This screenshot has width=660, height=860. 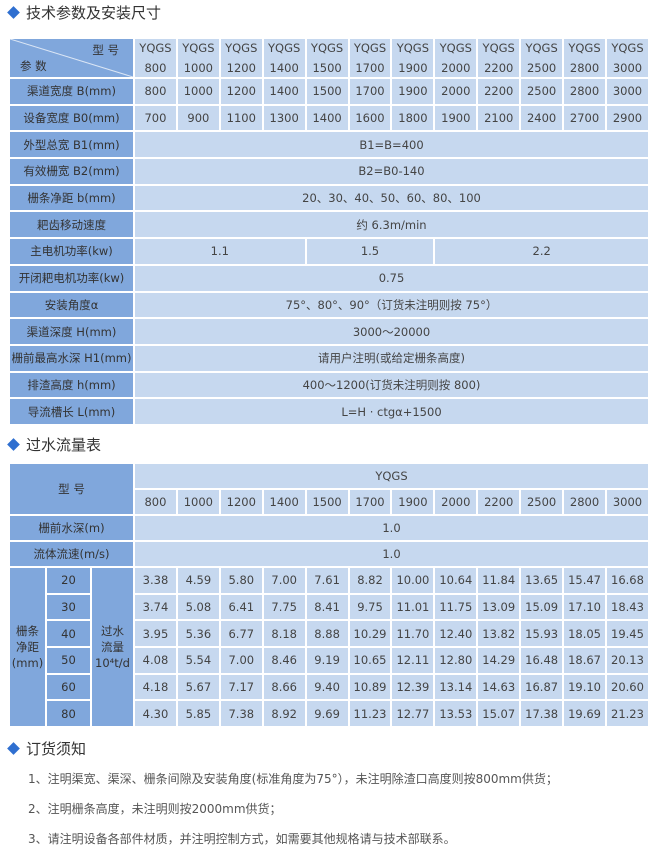 I want to click on flow-value: 19.10, so click(x=584, y=687).